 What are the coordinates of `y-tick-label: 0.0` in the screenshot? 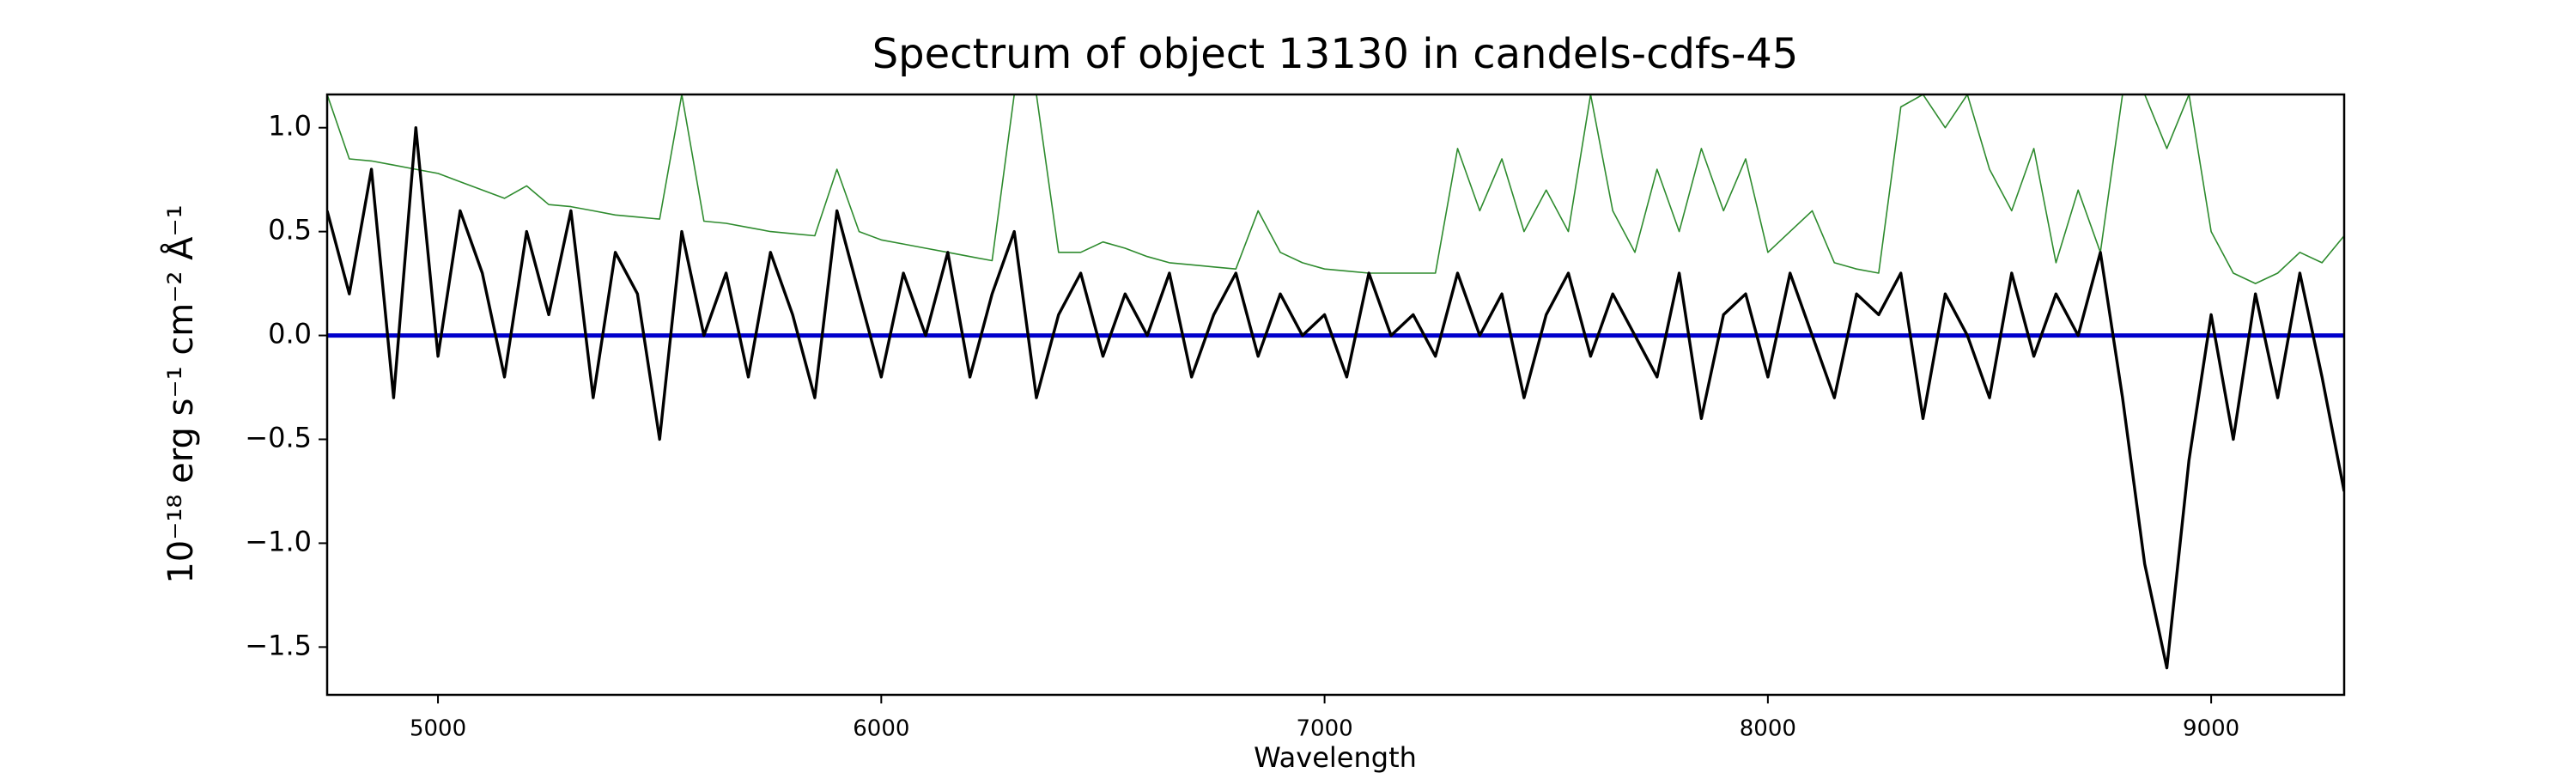 It's located at (290, 334).